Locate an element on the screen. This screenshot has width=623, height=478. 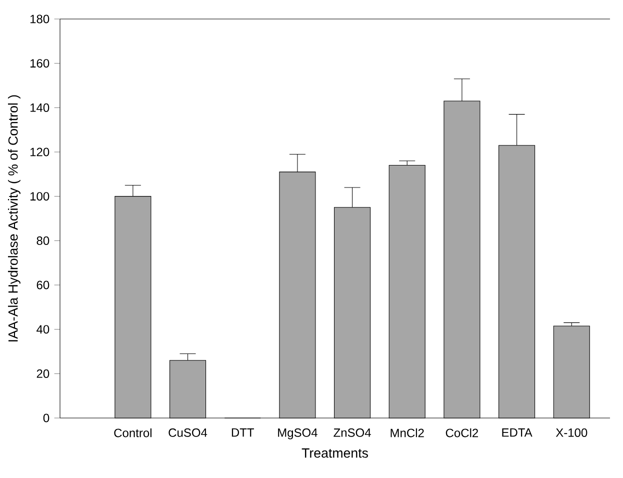
x-axis-title: Treatments is located at coordinates (335, 453).